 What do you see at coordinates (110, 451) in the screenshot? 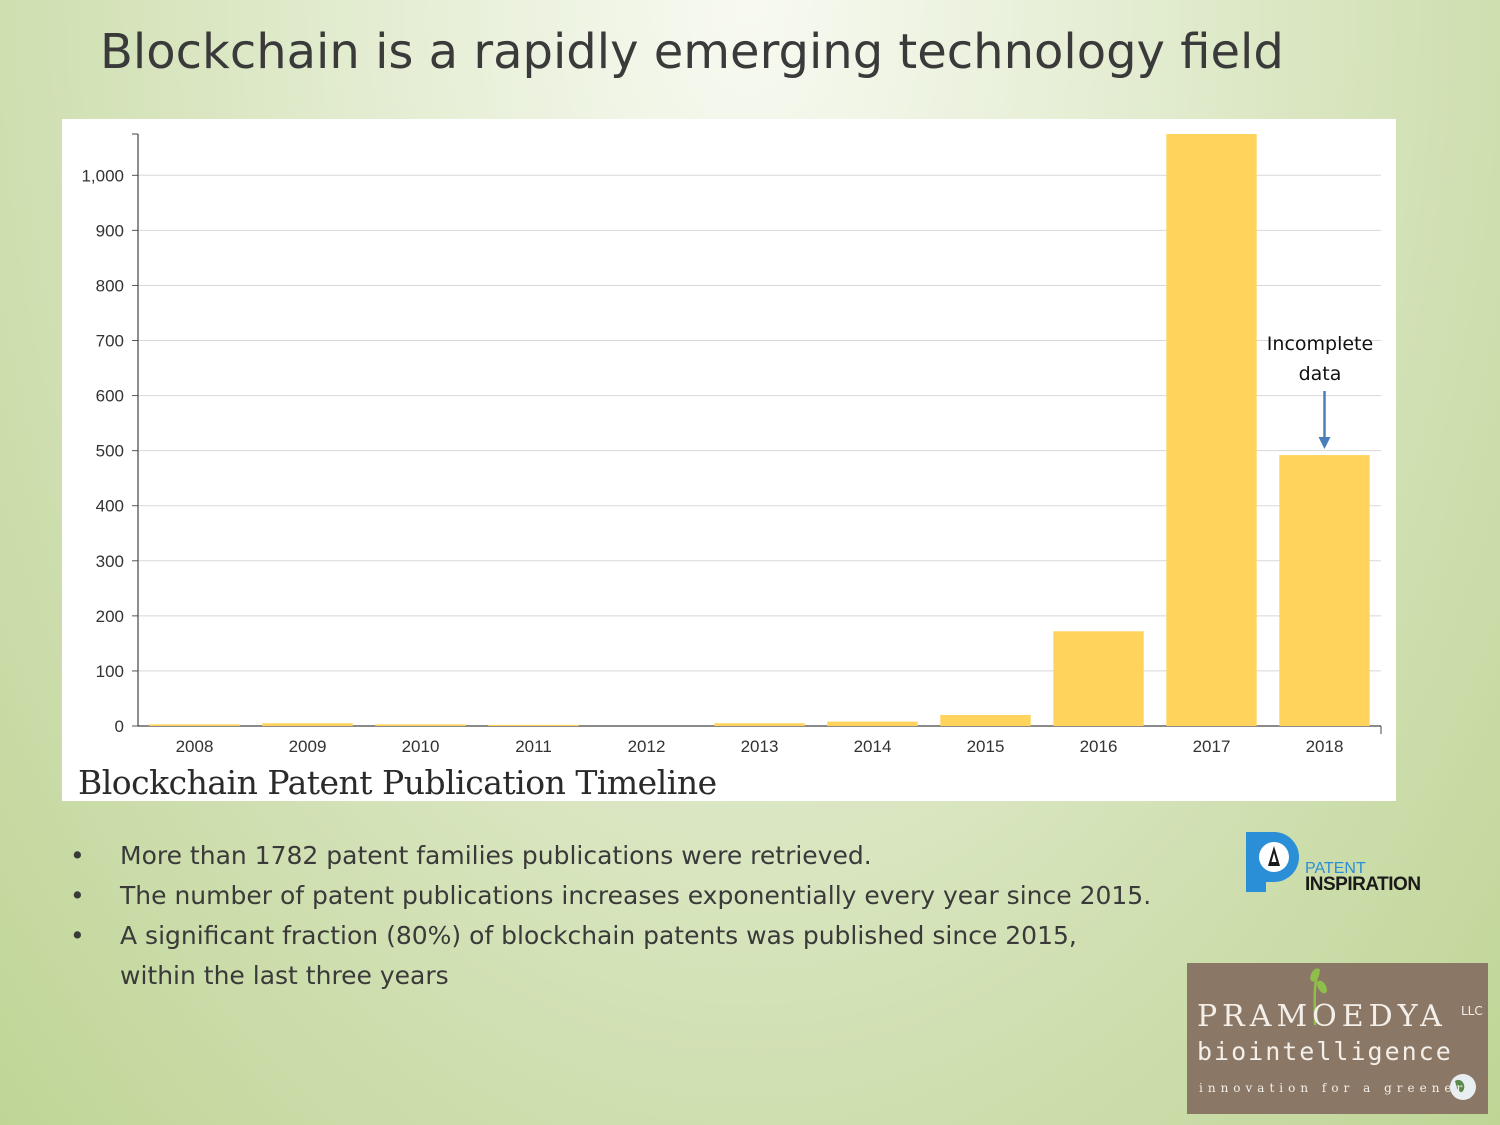
I see `y-tick-label: 500` at bounding box center [110, 451].